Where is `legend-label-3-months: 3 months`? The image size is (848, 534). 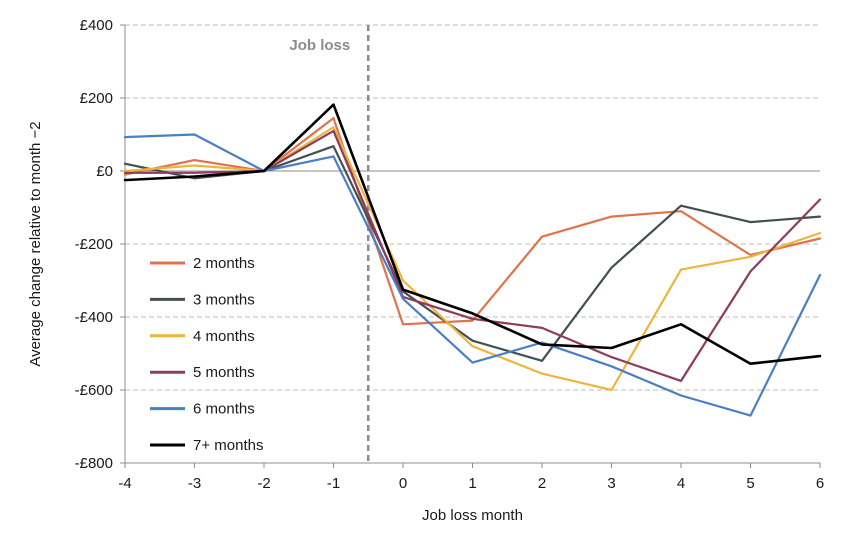
legend-label-3-months: 3 months is located at coordinates (224, 299).